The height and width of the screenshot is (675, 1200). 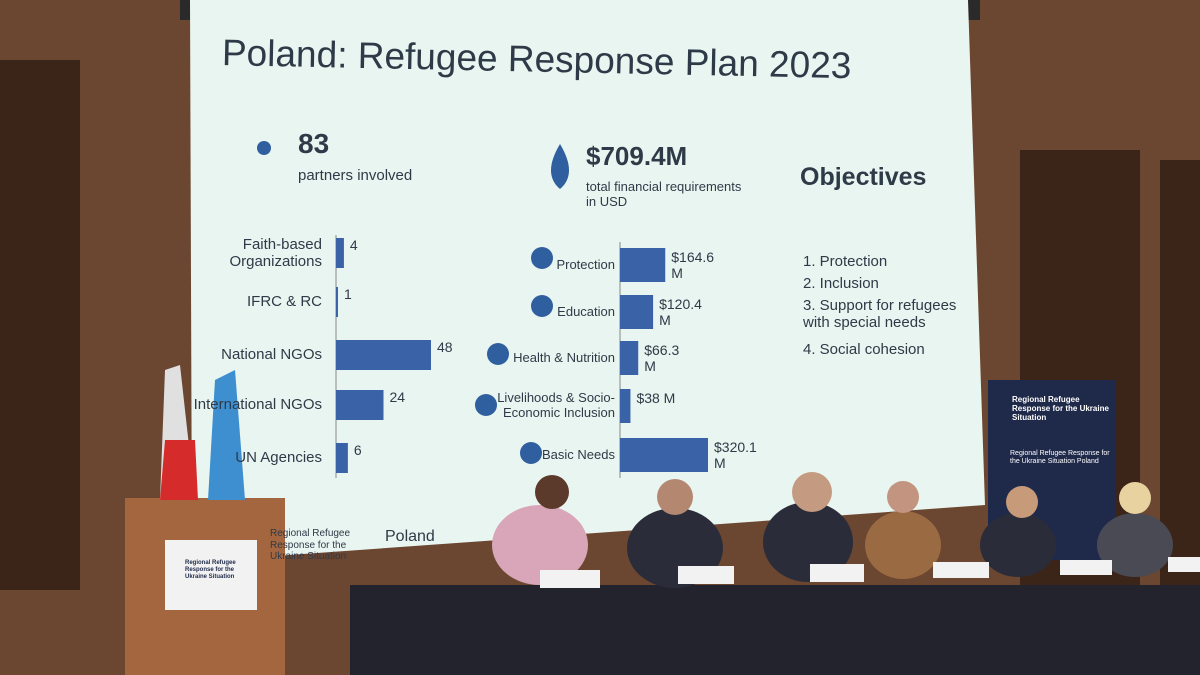 I want to click on value-label: $66.3 M, so click(x=662, y=358).